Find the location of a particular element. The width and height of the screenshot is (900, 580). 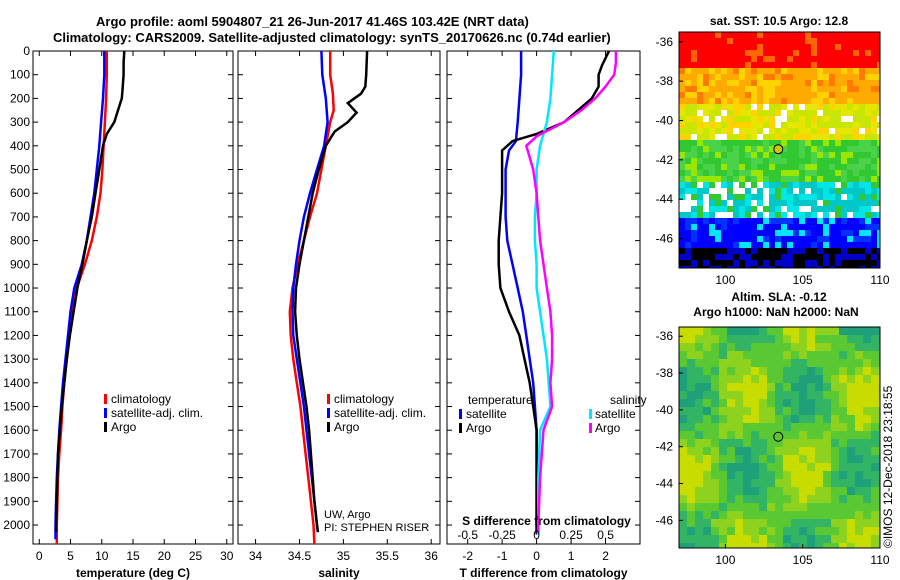

sal-tick-label: 0.25 is located at coordinates (571, 535).